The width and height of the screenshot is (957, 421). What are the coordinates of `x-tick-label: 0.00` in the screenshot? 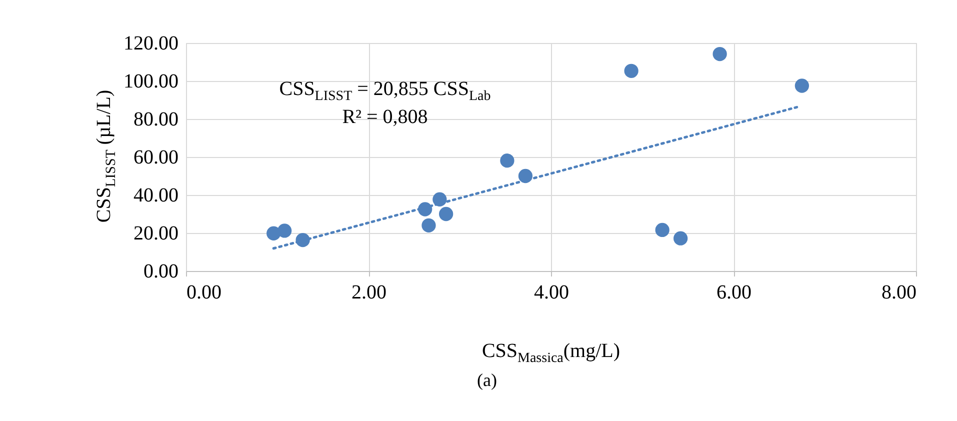 It's located at (204, 293).